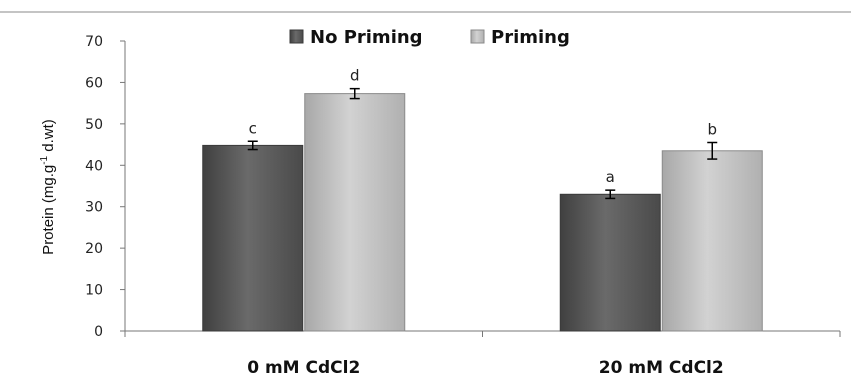 Image resolution: width=851 pixels, height=380 pixels. Describe the element at coordinates (253, 128) in the screenshot. I see `significance-label: c` at that location.